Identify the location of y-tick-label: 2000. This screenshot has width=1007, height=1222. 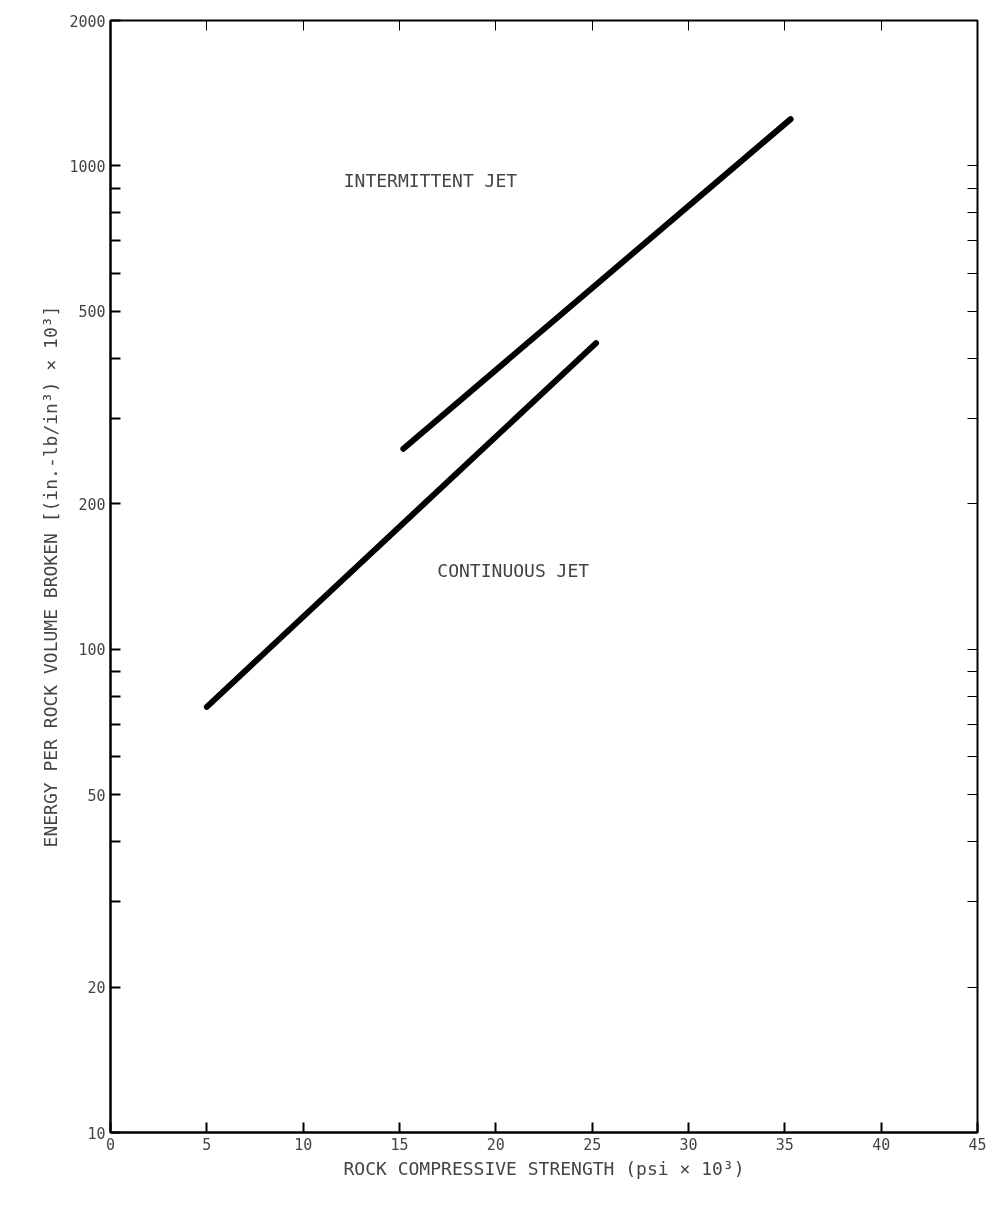
(87, 21).